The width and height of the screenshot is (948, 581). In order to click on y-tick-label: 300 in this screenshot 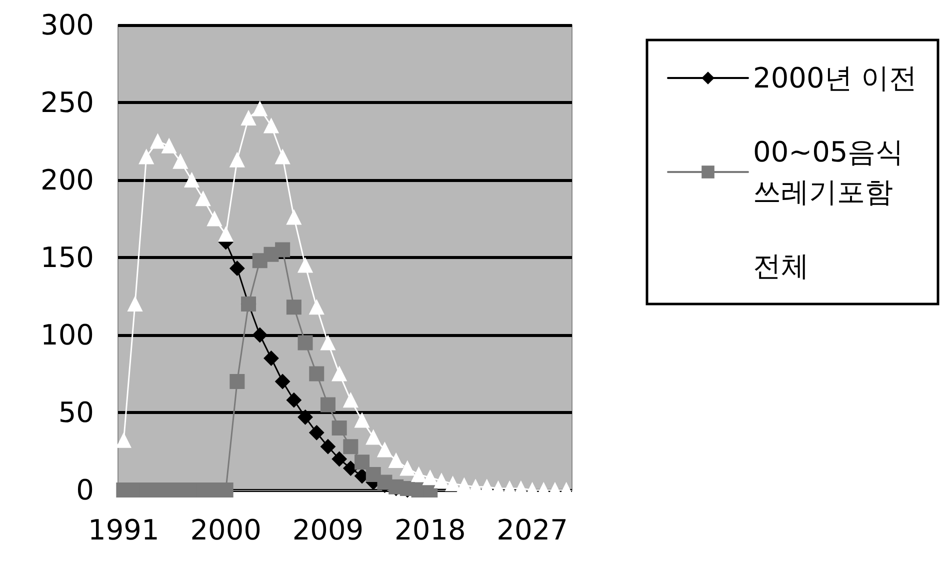, I will do `click(67, 25)`.